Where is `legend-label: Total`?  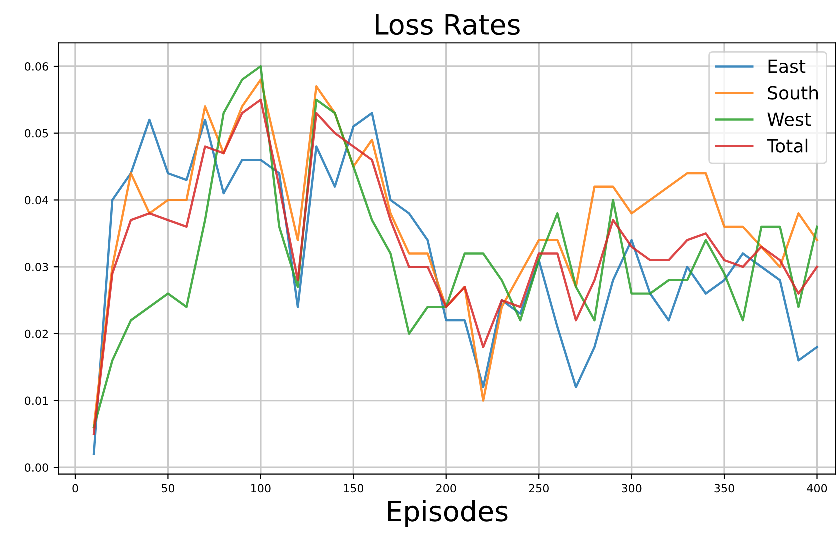
legend-label: Total is located at coordinates (787, 145).